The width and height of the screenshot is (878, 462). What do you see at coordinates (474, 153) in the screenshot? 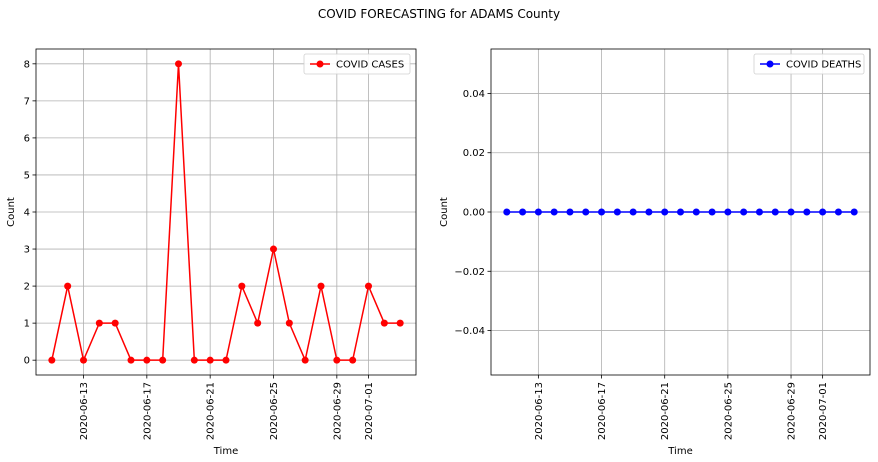
I see `y-tick-label: 0.02` at bounding box center [474, 153].